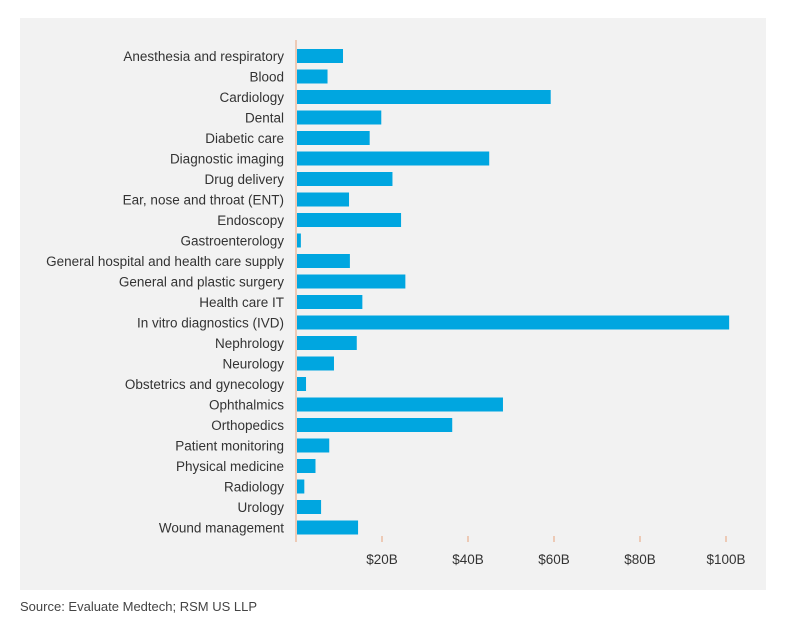 The width and height of the screenshot is (786, 631). What do you see at coordinates (251, 97) in the screenshot?
I see `category-label: Cardiology` at bounding box center [251, 97].